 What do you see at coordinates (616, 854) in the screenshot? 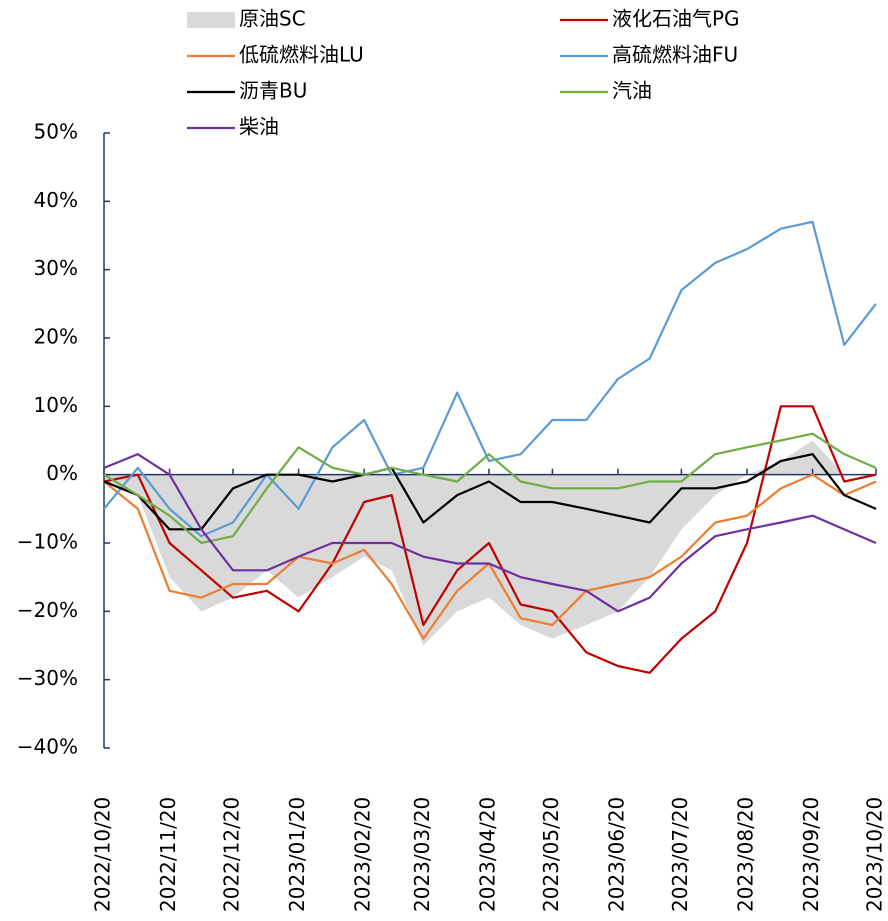
I see `x-tick-label: 2023/06/20` at bounding box center [616, 854].